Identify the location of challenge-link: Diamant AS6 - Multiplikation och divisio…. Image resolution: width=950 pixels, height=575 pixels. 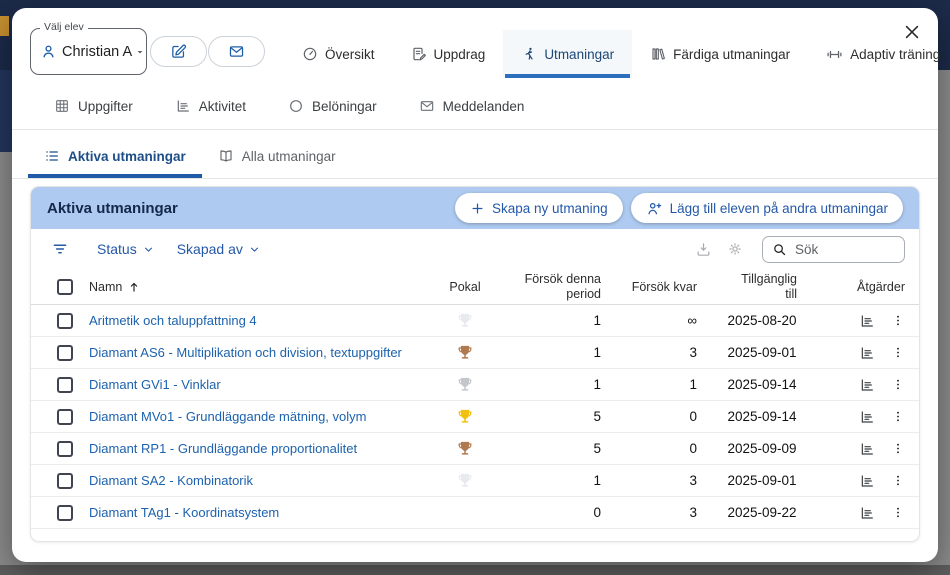
(245, 352).